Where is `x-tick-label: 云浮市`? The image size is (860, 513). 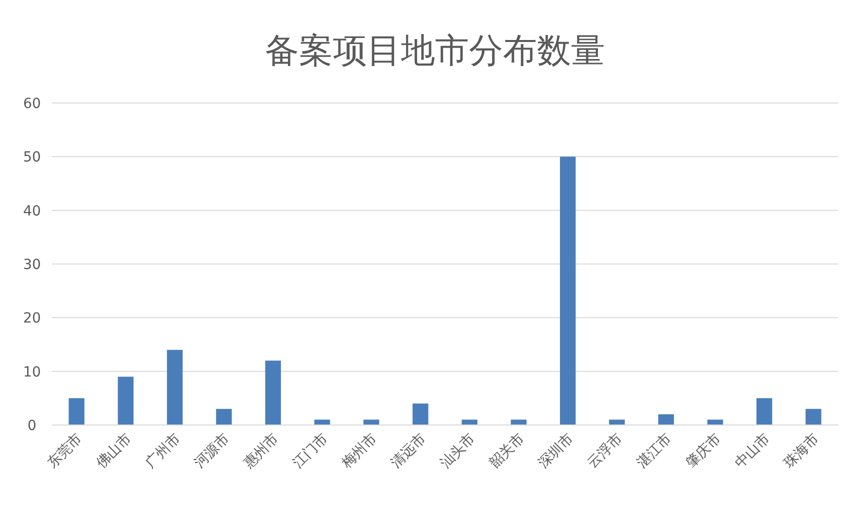 x-tick-label: 云浮市 is located at coordinates (605, 451).